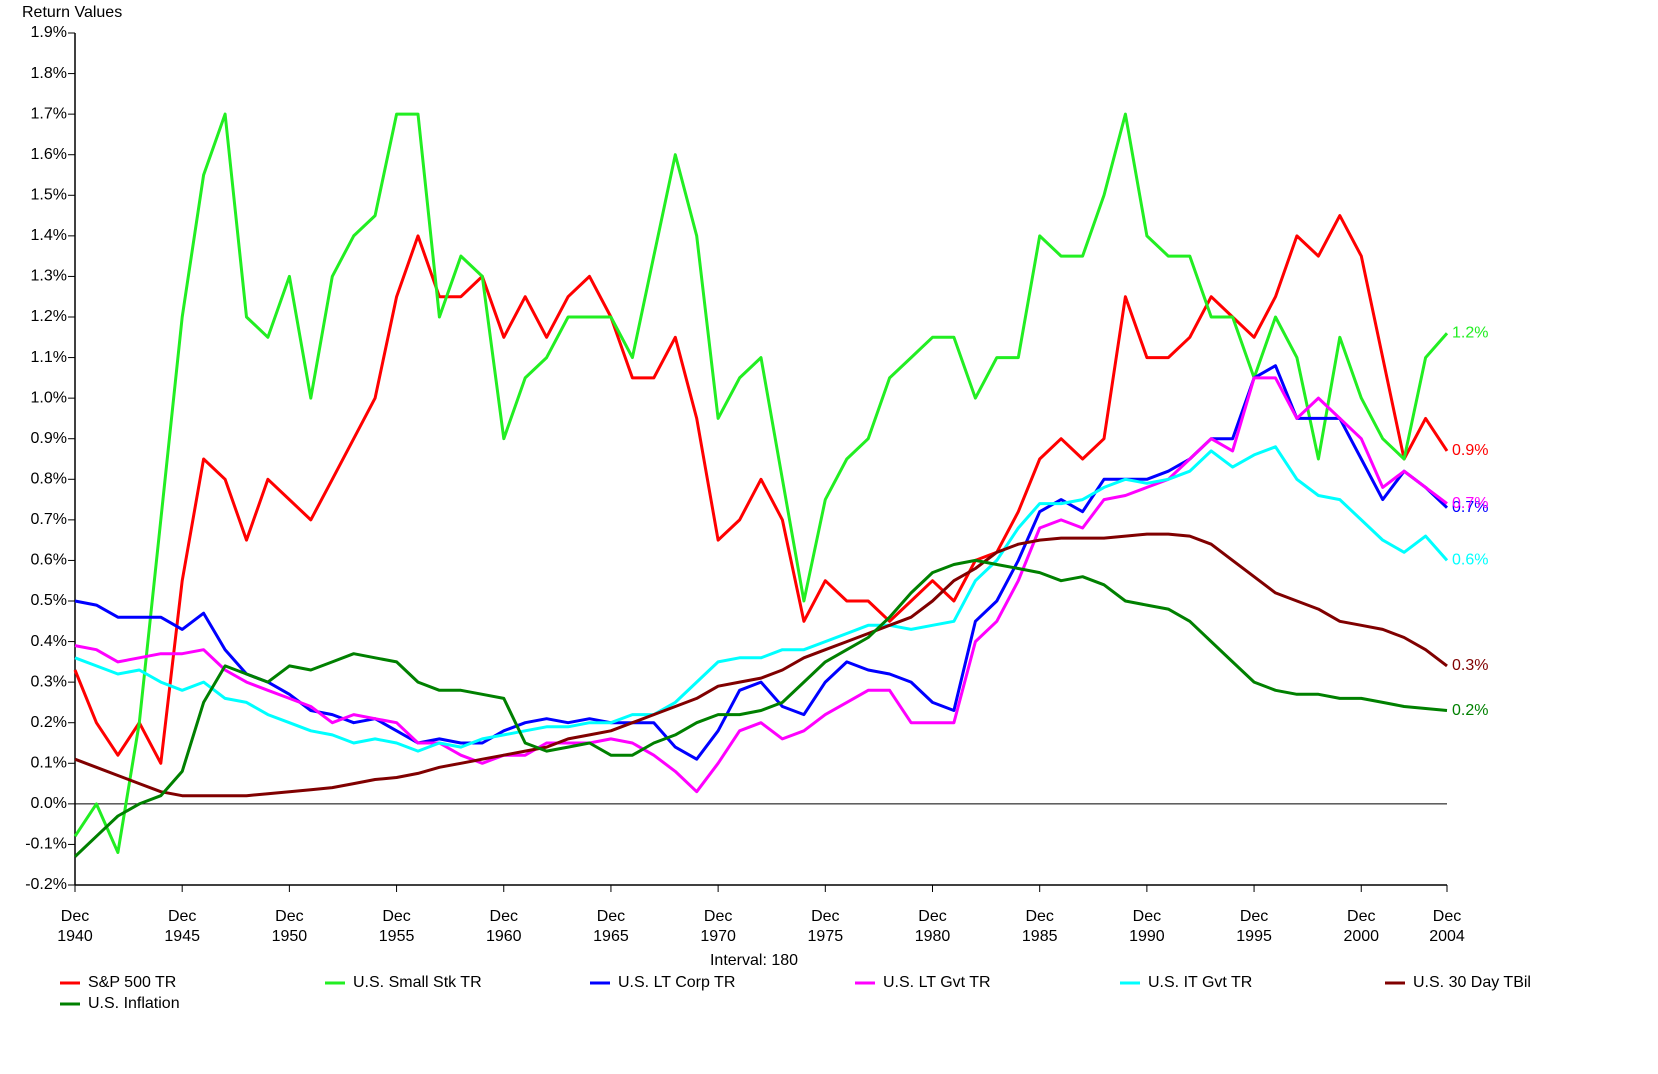 The height and width of the screenshot is (1074, 1658). I want to click on x-tick-label: Dec 1965, so click(611, 926).